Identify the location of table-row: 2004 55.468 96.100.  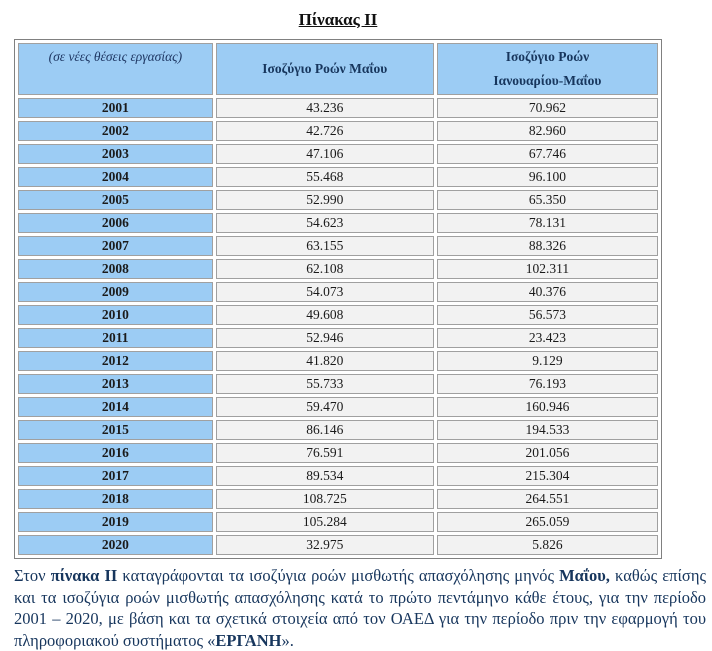
(338, 177).